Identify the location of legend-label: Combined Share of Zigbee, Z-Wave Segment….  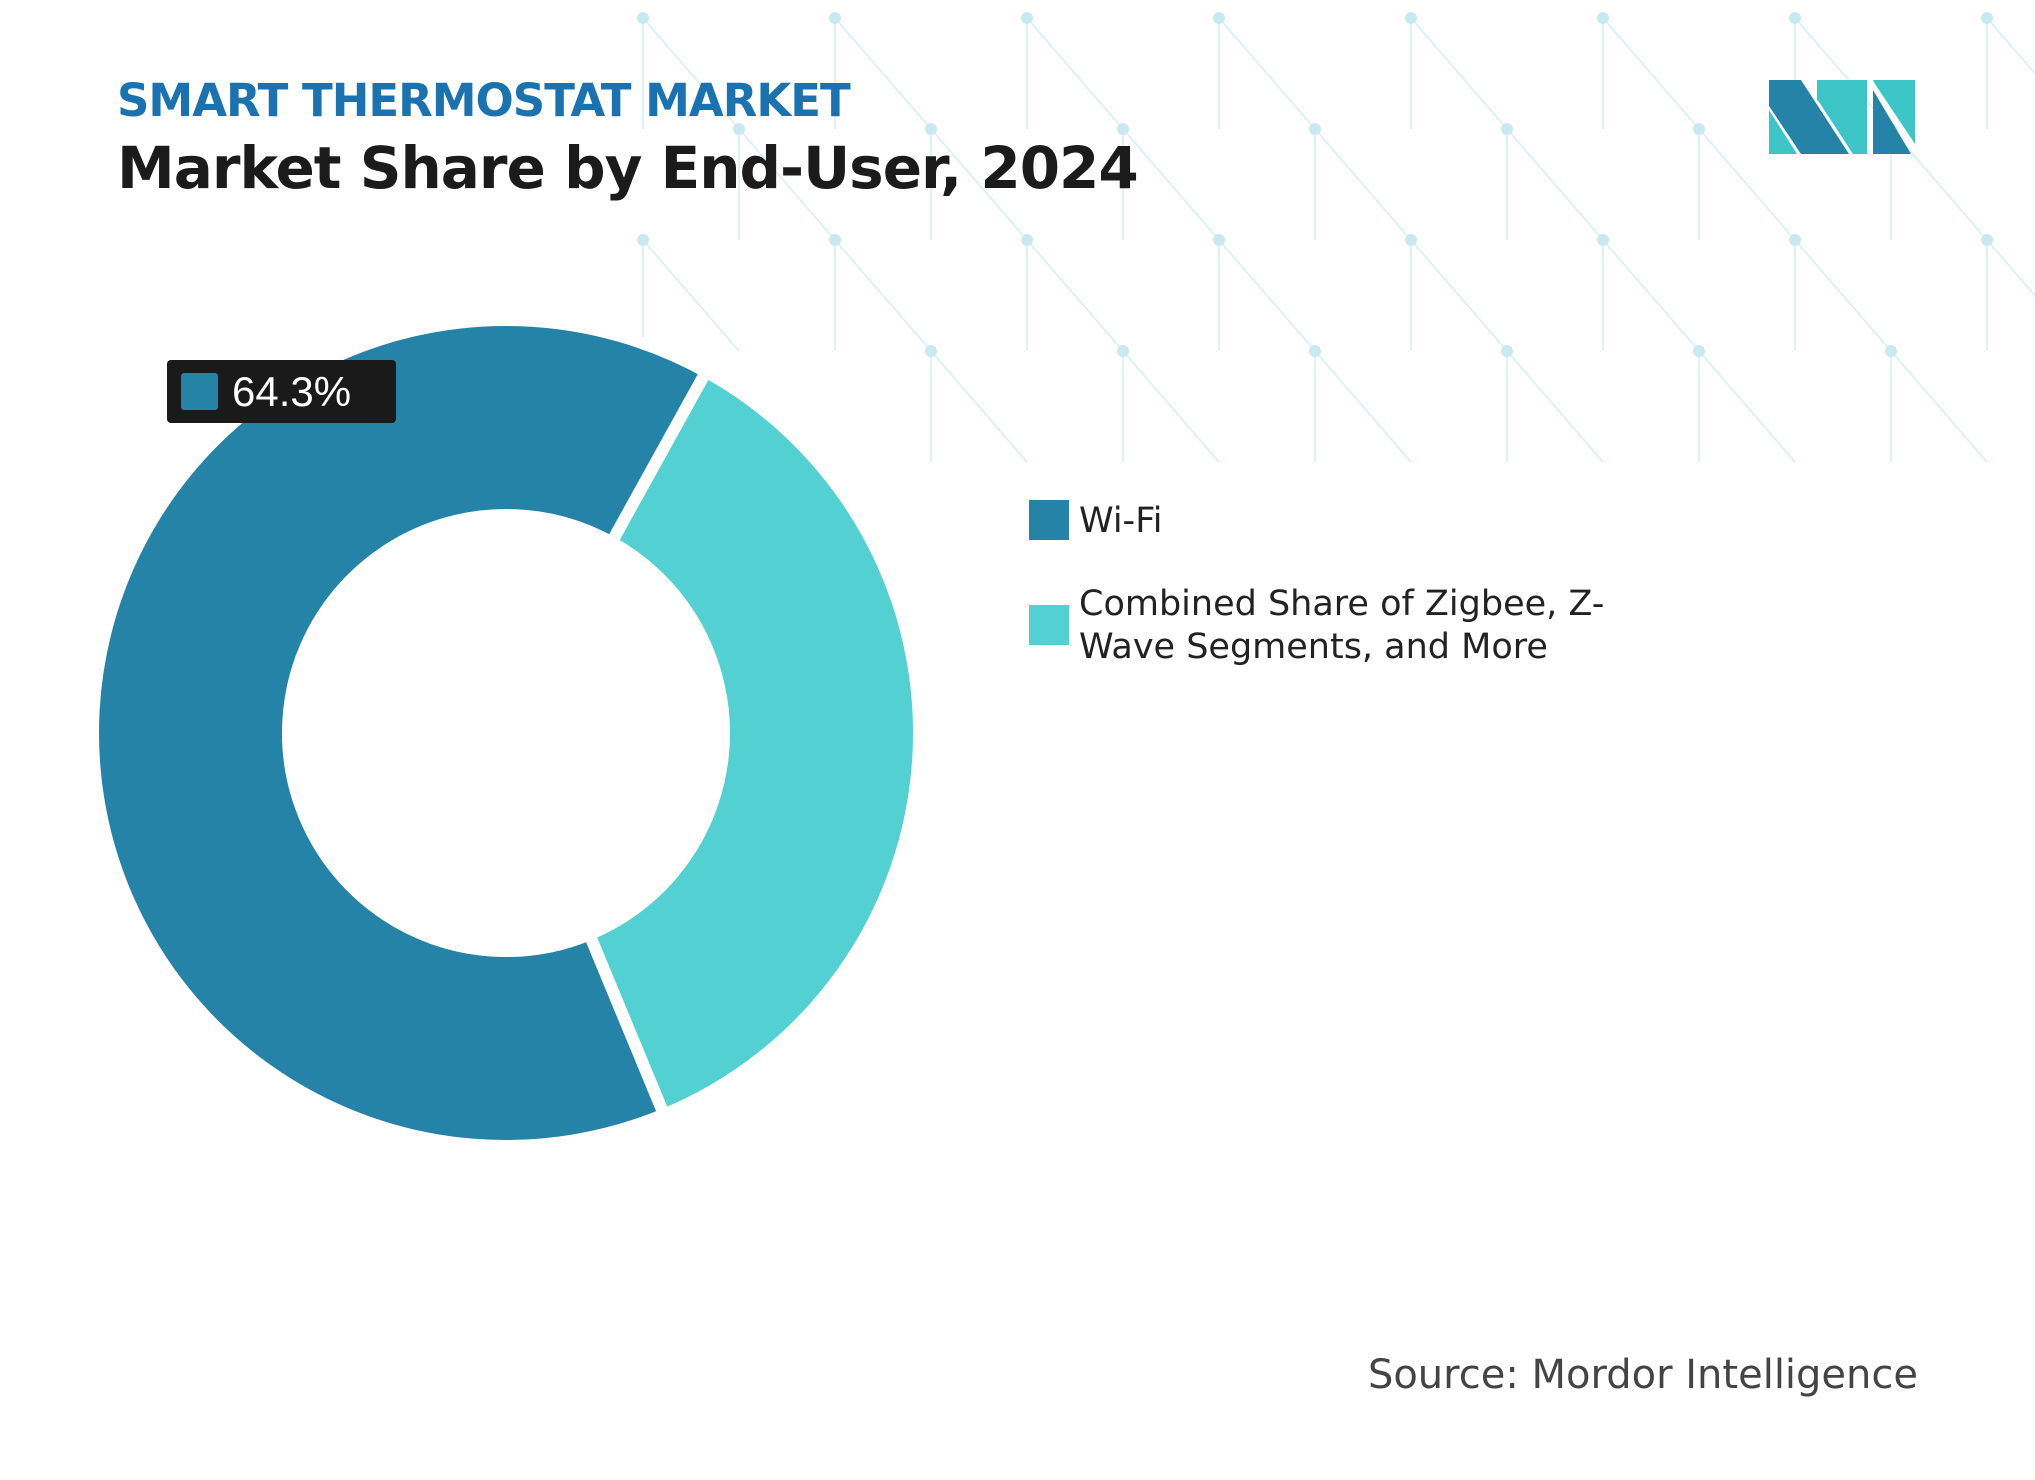
(1342, 625).